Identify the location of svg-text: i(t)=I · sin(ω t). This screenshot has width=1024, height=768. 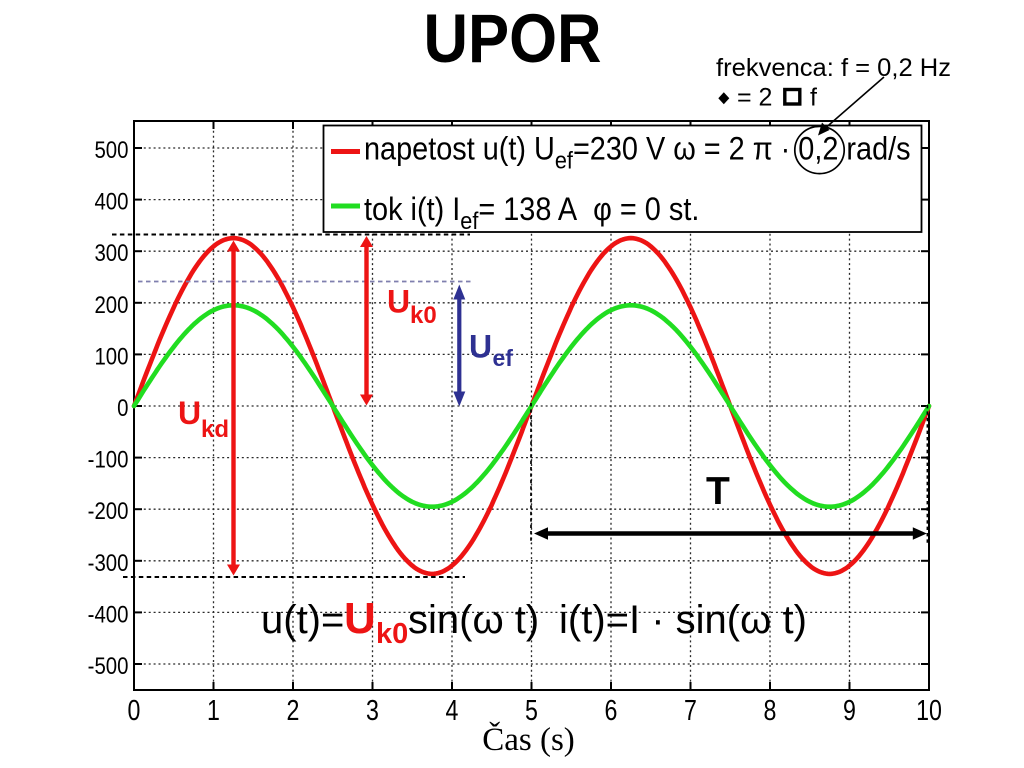
(683, 620).